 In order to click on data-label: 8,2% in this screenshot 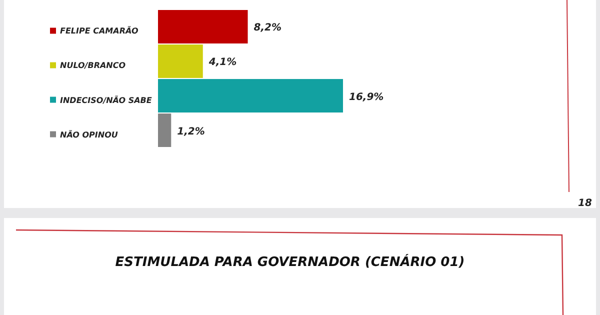, I will do `click(268, 28)`.